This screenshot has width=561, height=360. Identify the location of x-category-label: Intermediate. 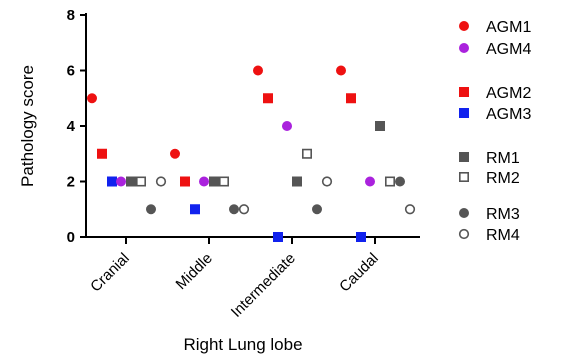
(263, 285).